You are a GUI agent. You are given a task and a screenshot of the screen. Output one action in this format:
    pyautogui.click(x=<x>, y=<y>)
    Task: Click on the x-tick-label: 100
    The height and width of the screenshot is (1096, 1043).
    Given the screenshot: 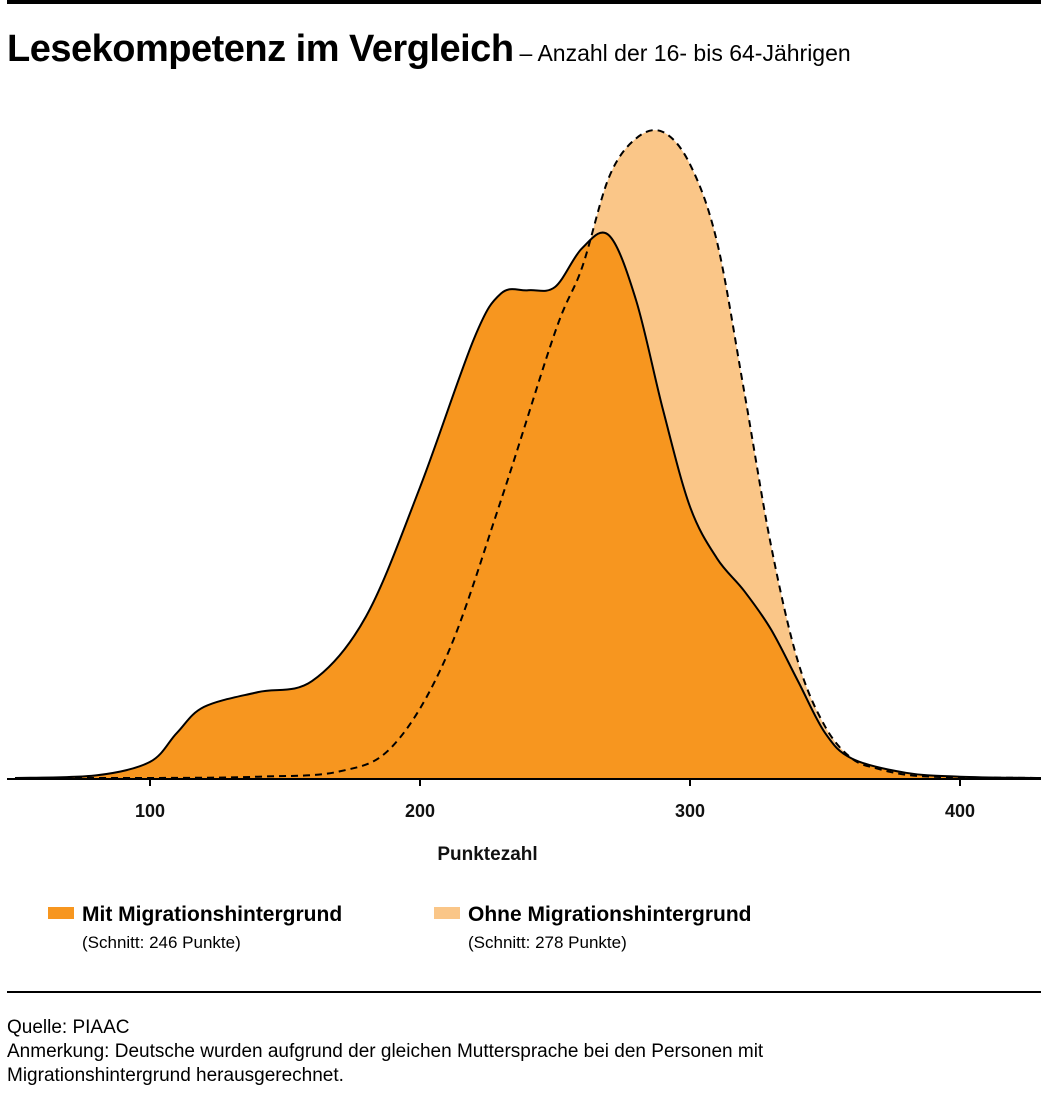 What is the action you would take?
    pyautogui.click(x=150, y=811)
    